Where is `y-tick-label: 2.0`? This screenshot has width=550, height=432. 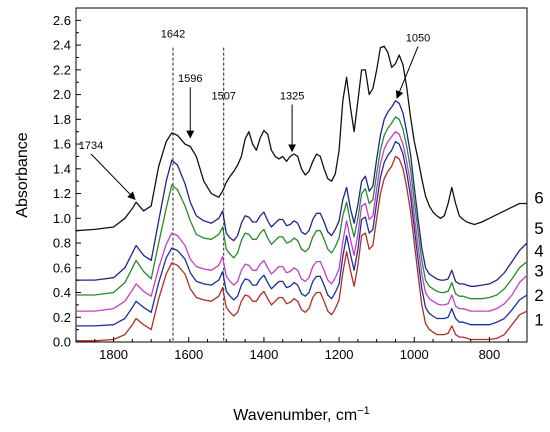 y-tick-label: 2.0 is located at coordinates (62, 94).